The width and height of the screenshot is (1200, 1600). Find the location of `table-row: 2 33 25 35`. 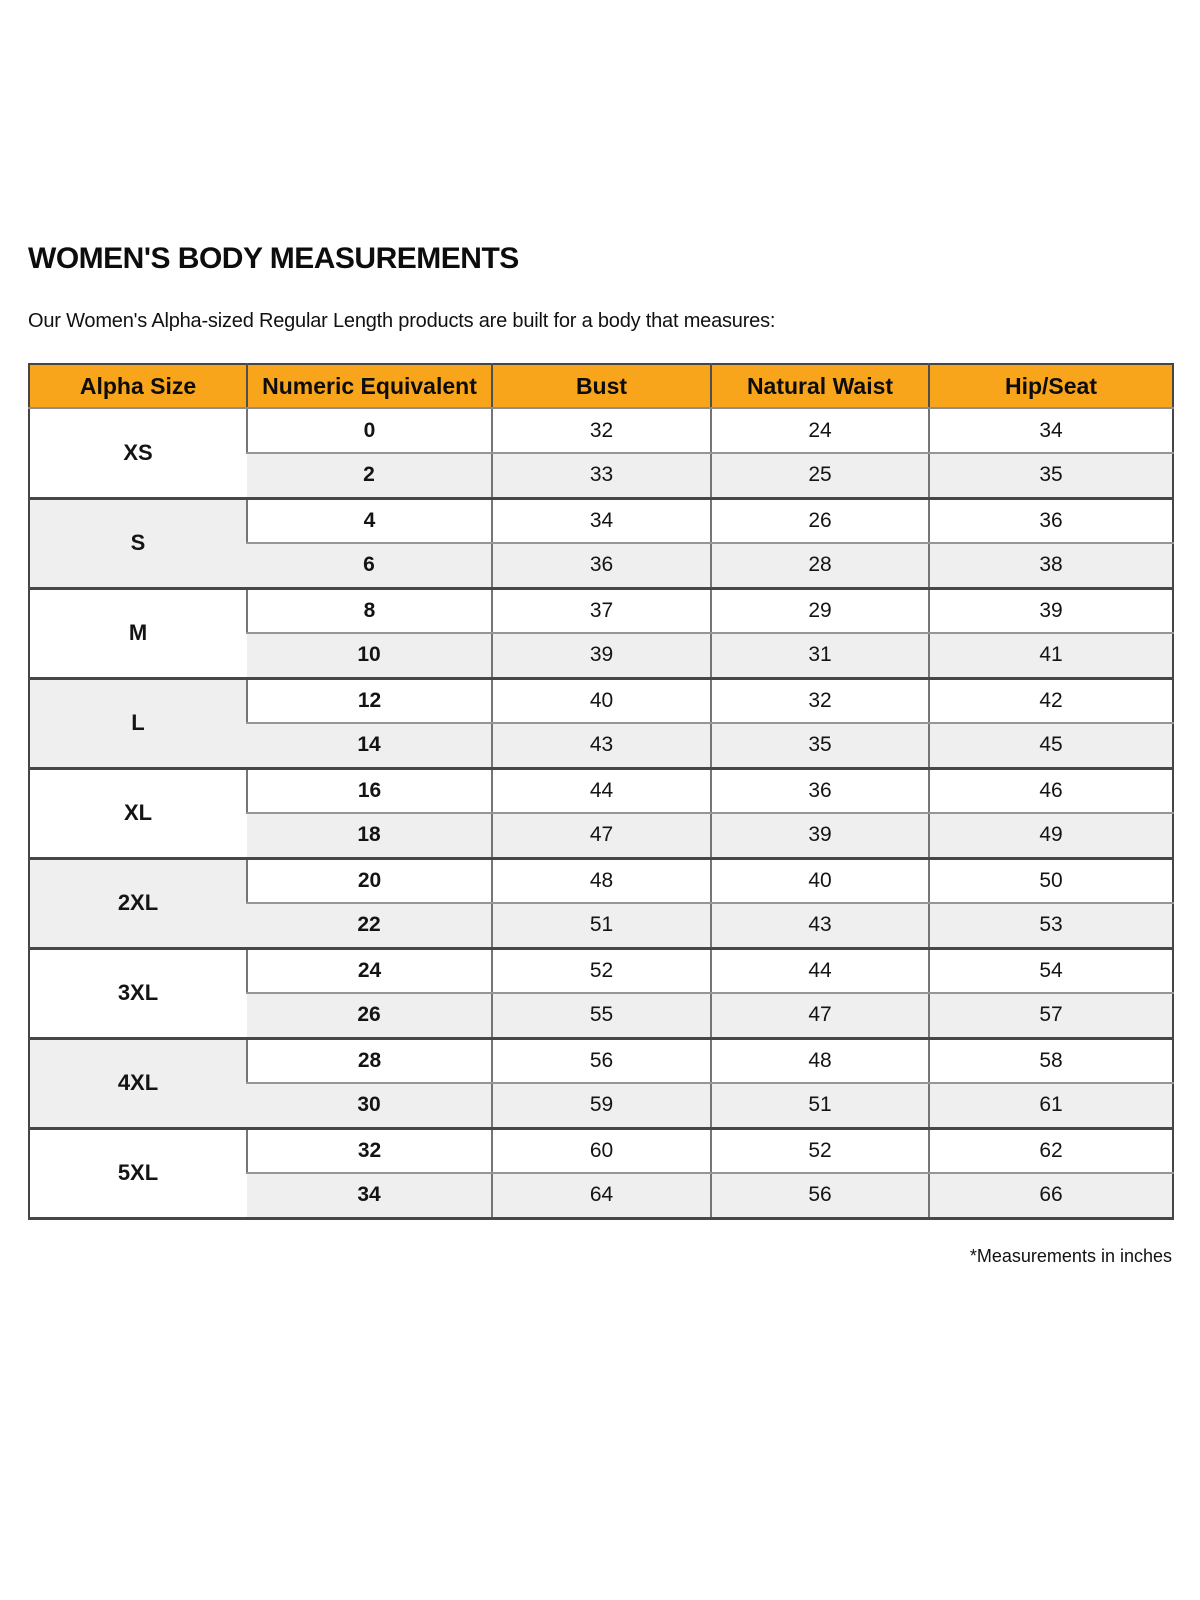

table-row: 2 33 25 35 is located at coordinates (601, 476).